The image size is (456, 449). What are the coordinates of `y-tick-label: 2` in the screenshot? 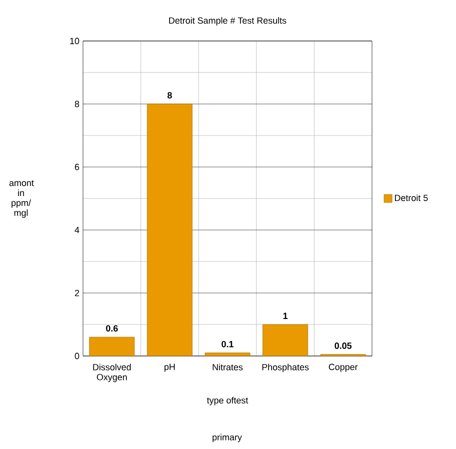 It's located at (77, 293).